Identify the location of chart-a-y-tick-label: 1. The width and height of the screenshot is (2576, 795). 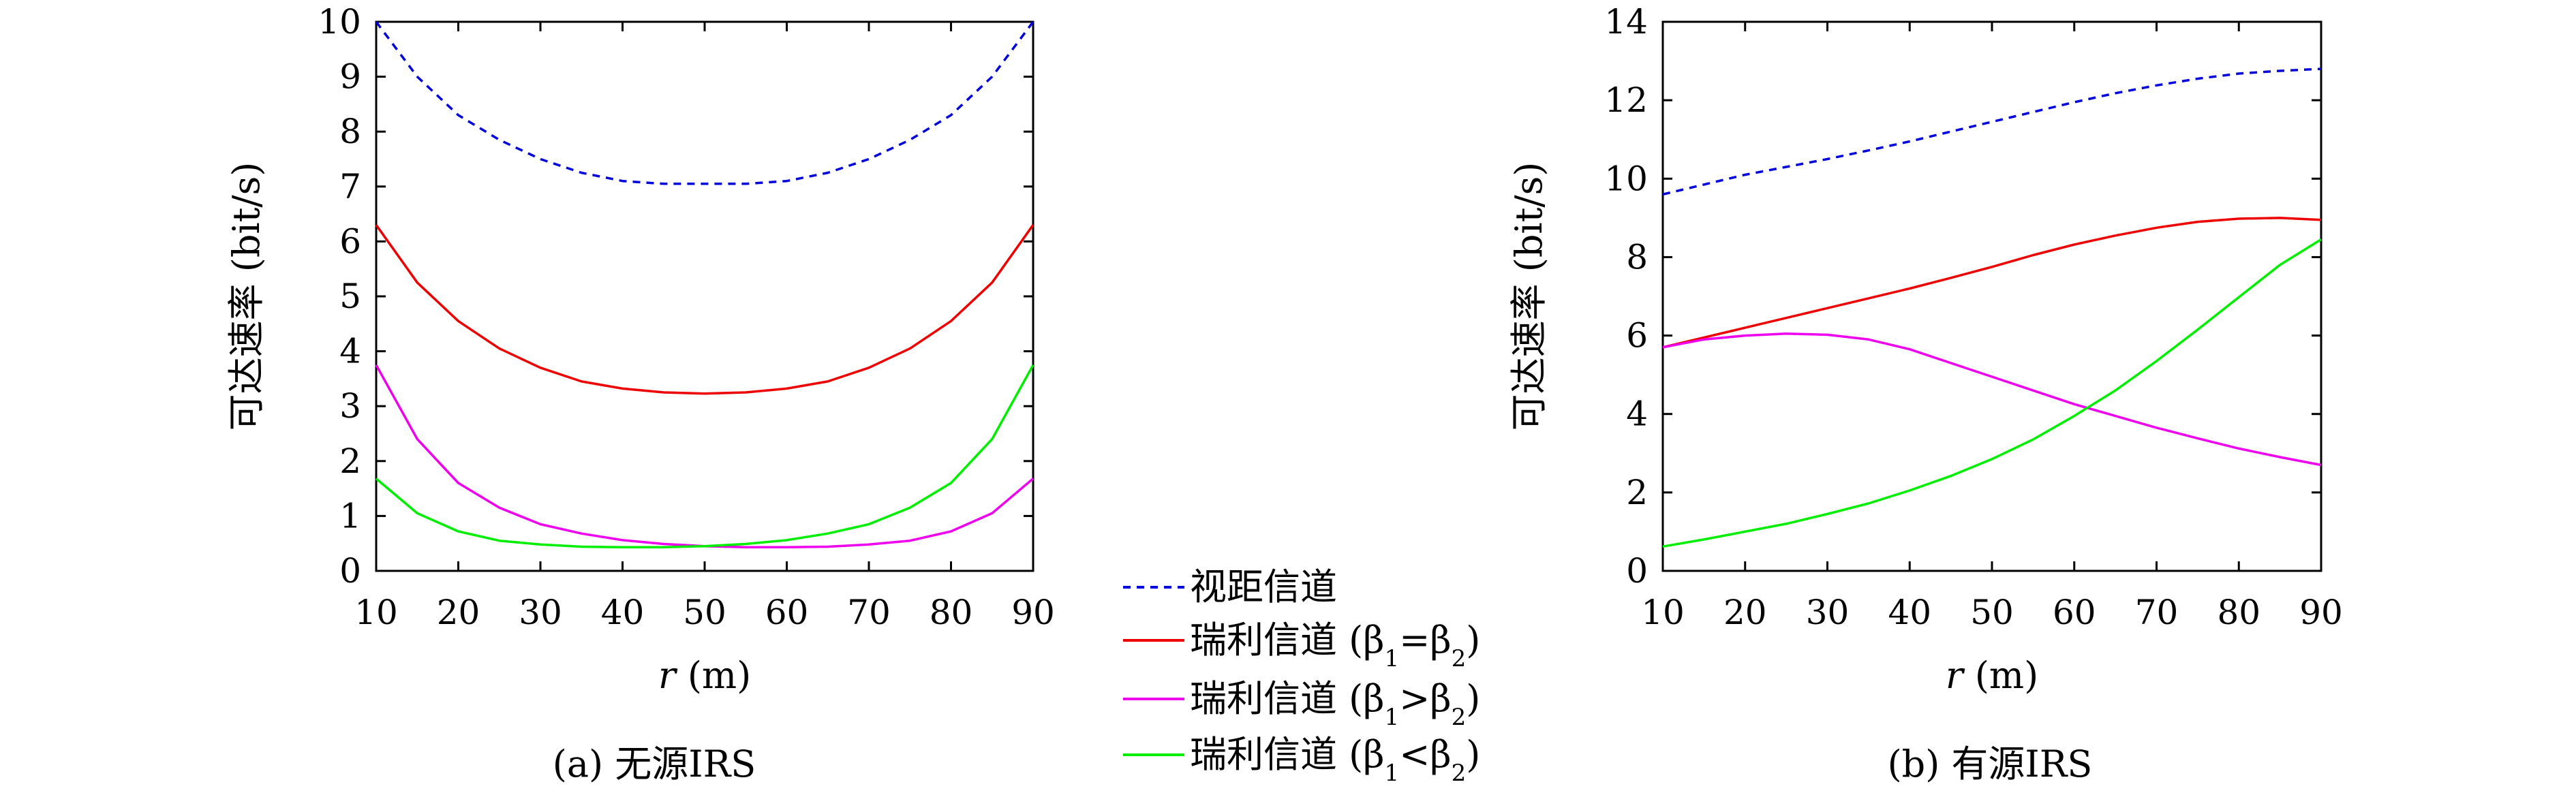
(350, 515).